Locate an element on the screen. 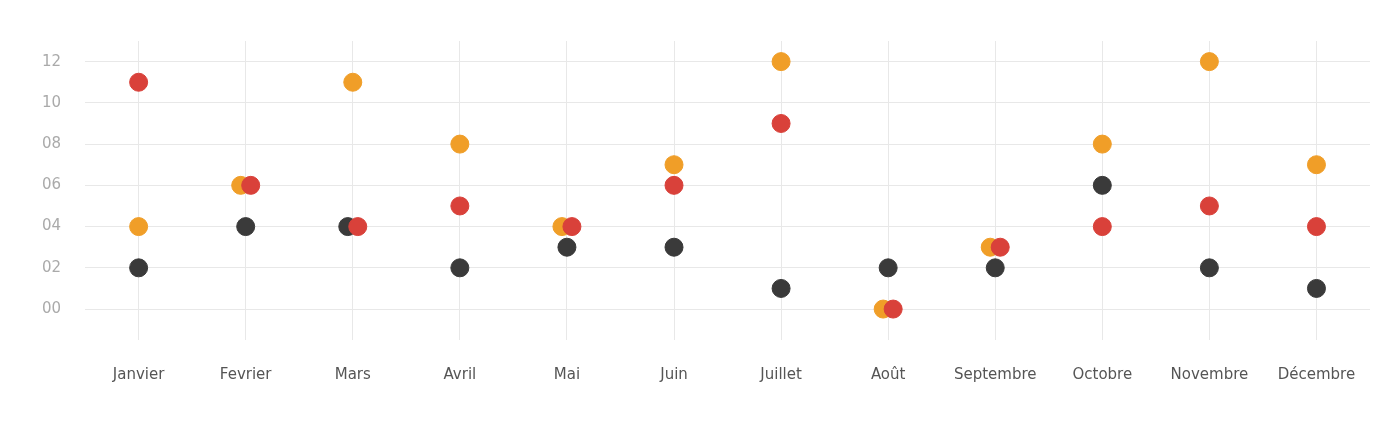  x-tick-label: Fevrier is located at coordinates (246, 373).